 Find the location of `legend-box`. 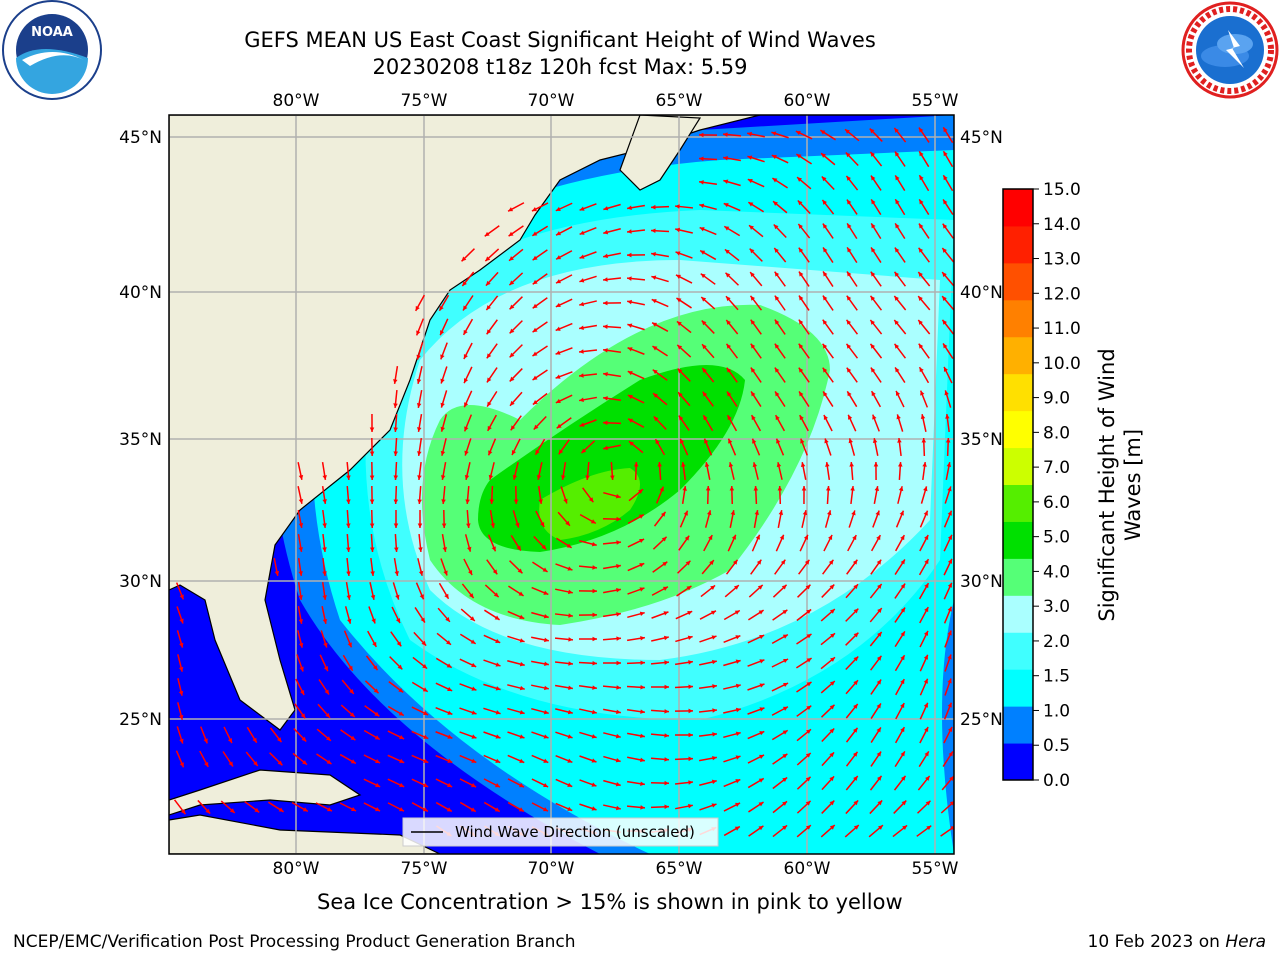

legend-box is located at coordinates (560, 832).